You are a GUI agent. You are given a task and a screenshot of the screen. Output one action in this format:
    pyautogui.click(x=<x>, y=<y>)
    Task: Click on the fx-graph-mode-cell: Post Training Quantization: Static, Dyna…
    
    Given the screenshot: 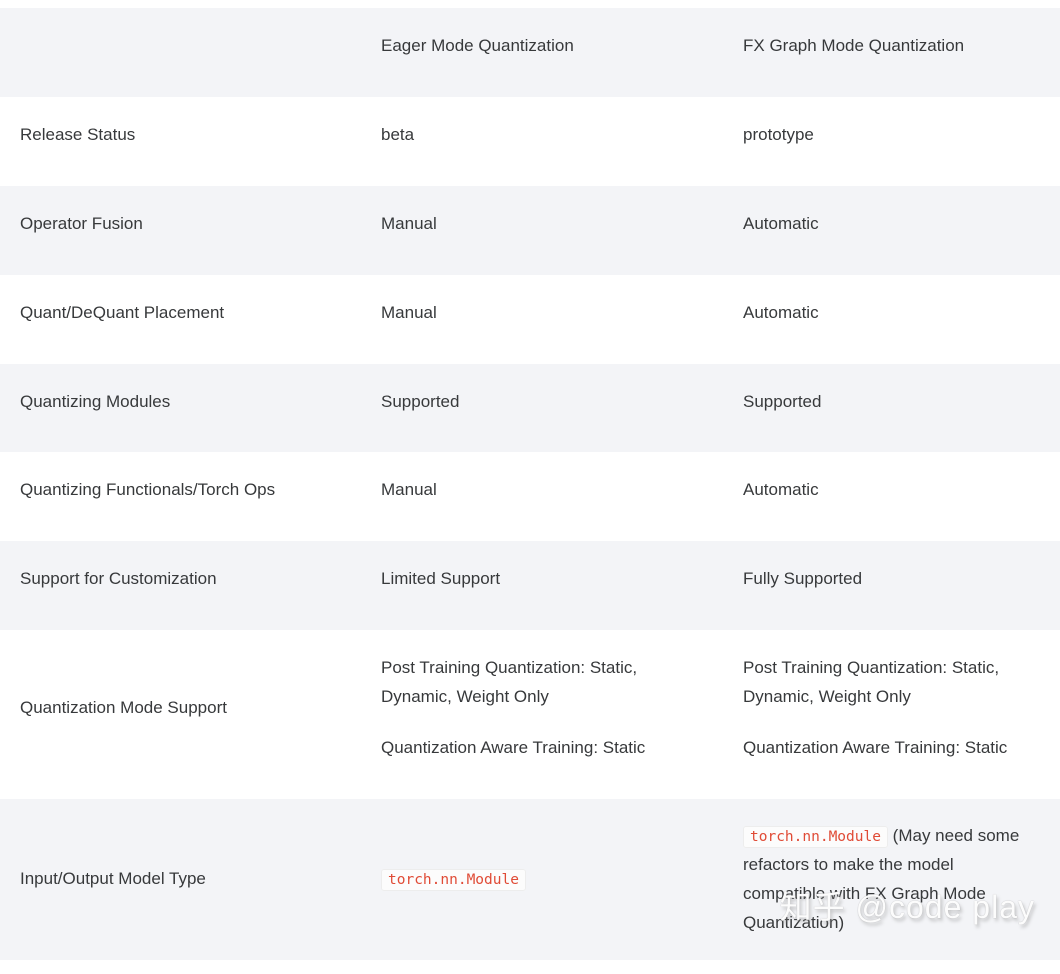 What is the action you would take?
    pyautogui.click(x=891, y=714)
    